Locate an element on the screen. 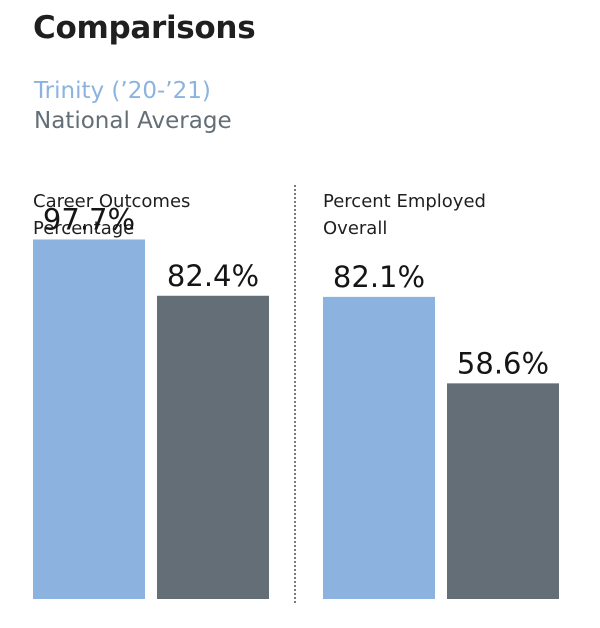 Image resolution: width=600 pixels, height=628 pixels. legend-item-national-average: National Average is located at coordinates (133, 121).